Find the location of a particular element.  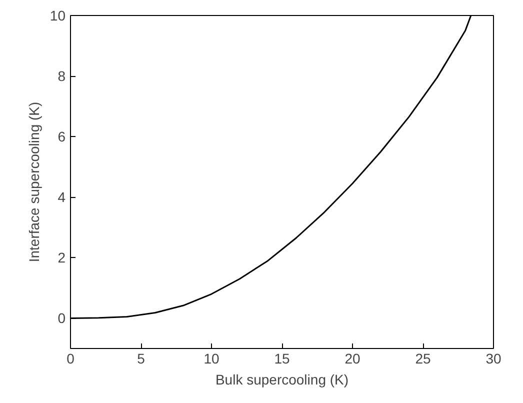

x-tick-label: 15 is located at coordinates (282, 358).